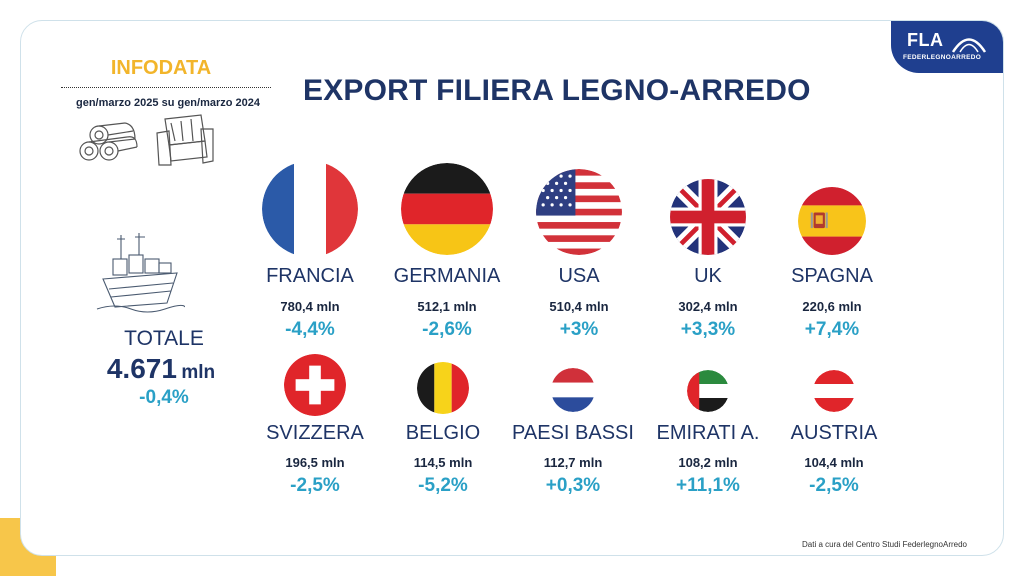 The height and width of the screenshot is (576, 1024). I want to click on country-value: 780,4 mln, so click(310, 306).